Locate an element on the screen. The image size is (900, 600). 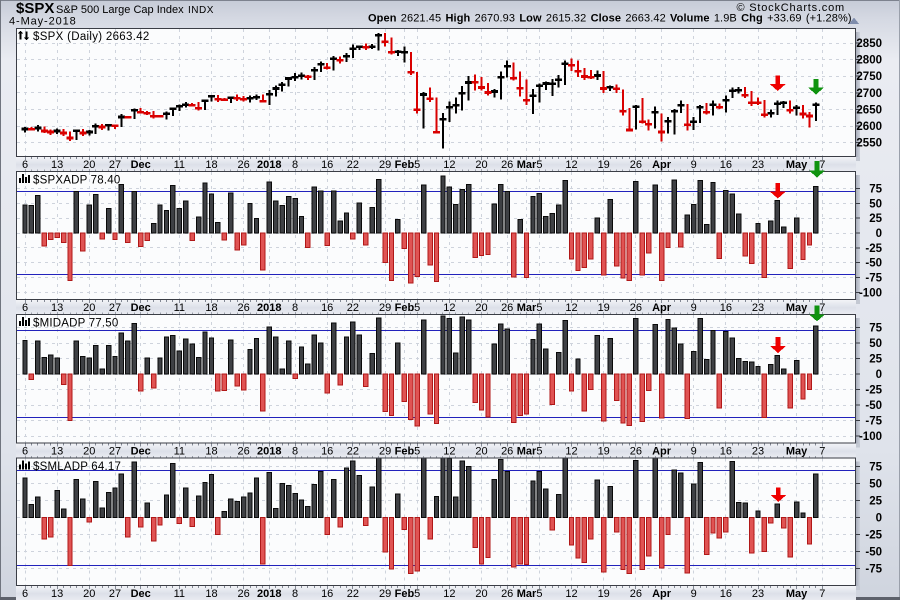
svg-text: $SPX (Daily) 2663.42 is located at coordinates (91, 37).